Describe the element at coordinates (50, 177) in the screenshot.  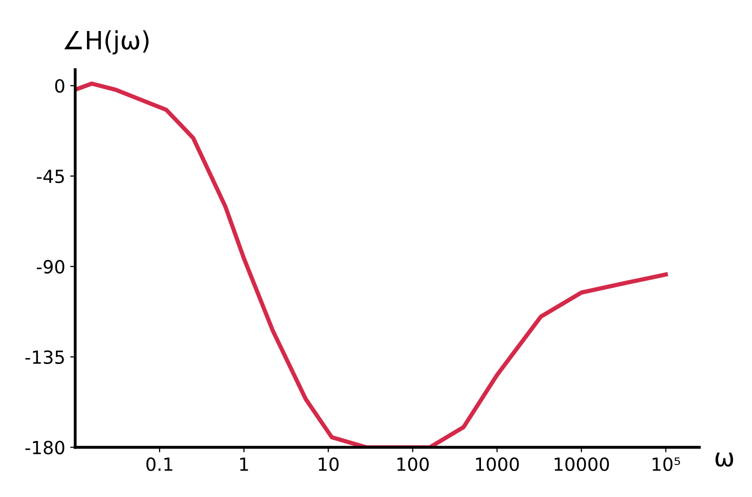
I see `y-tick-label: -45` at that location.